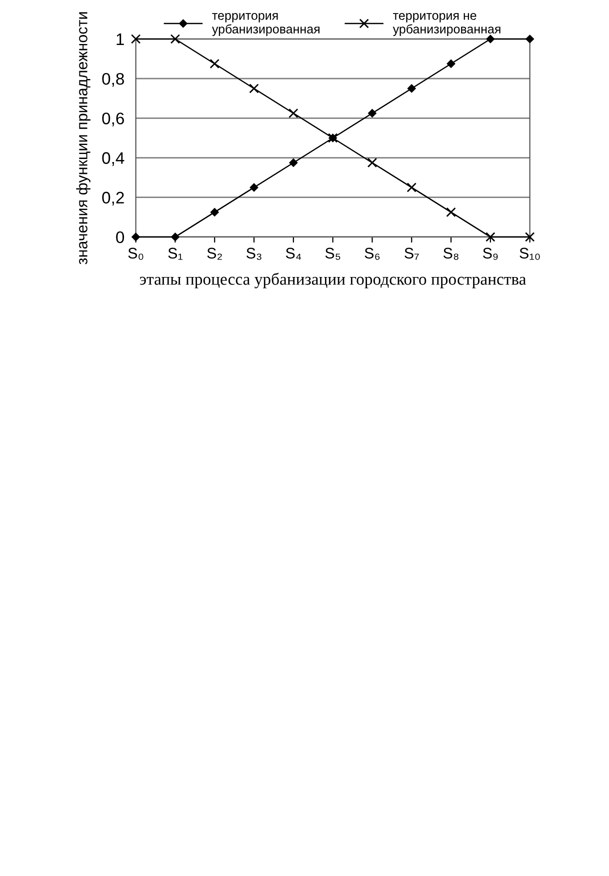 The image size is (609, 876). Describe the element at coordinates (530, 254) in the screenshot. I see `x-tick-label: S₁₀` at that location.